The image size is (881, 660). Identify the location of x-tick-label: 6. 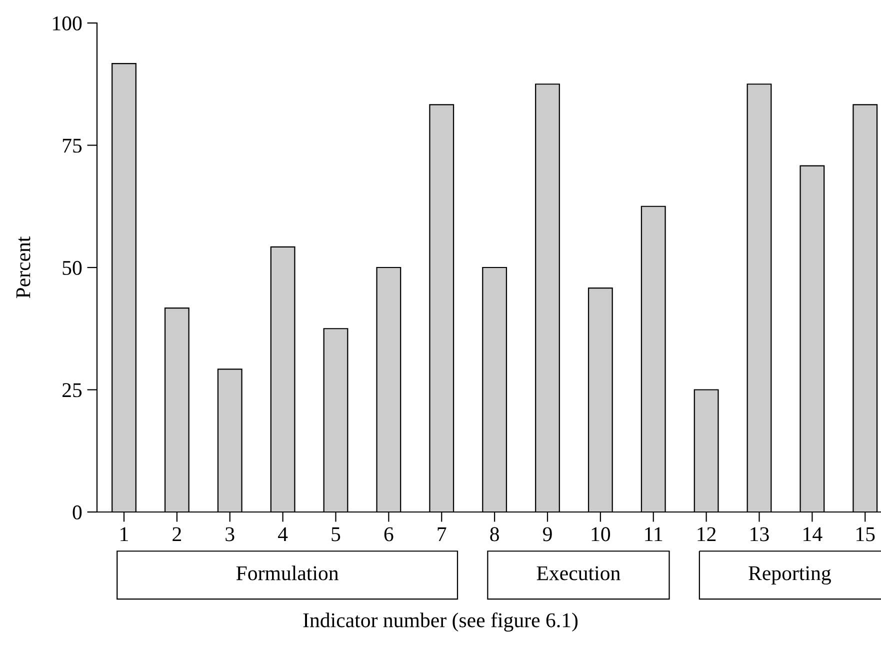
(389, 534).